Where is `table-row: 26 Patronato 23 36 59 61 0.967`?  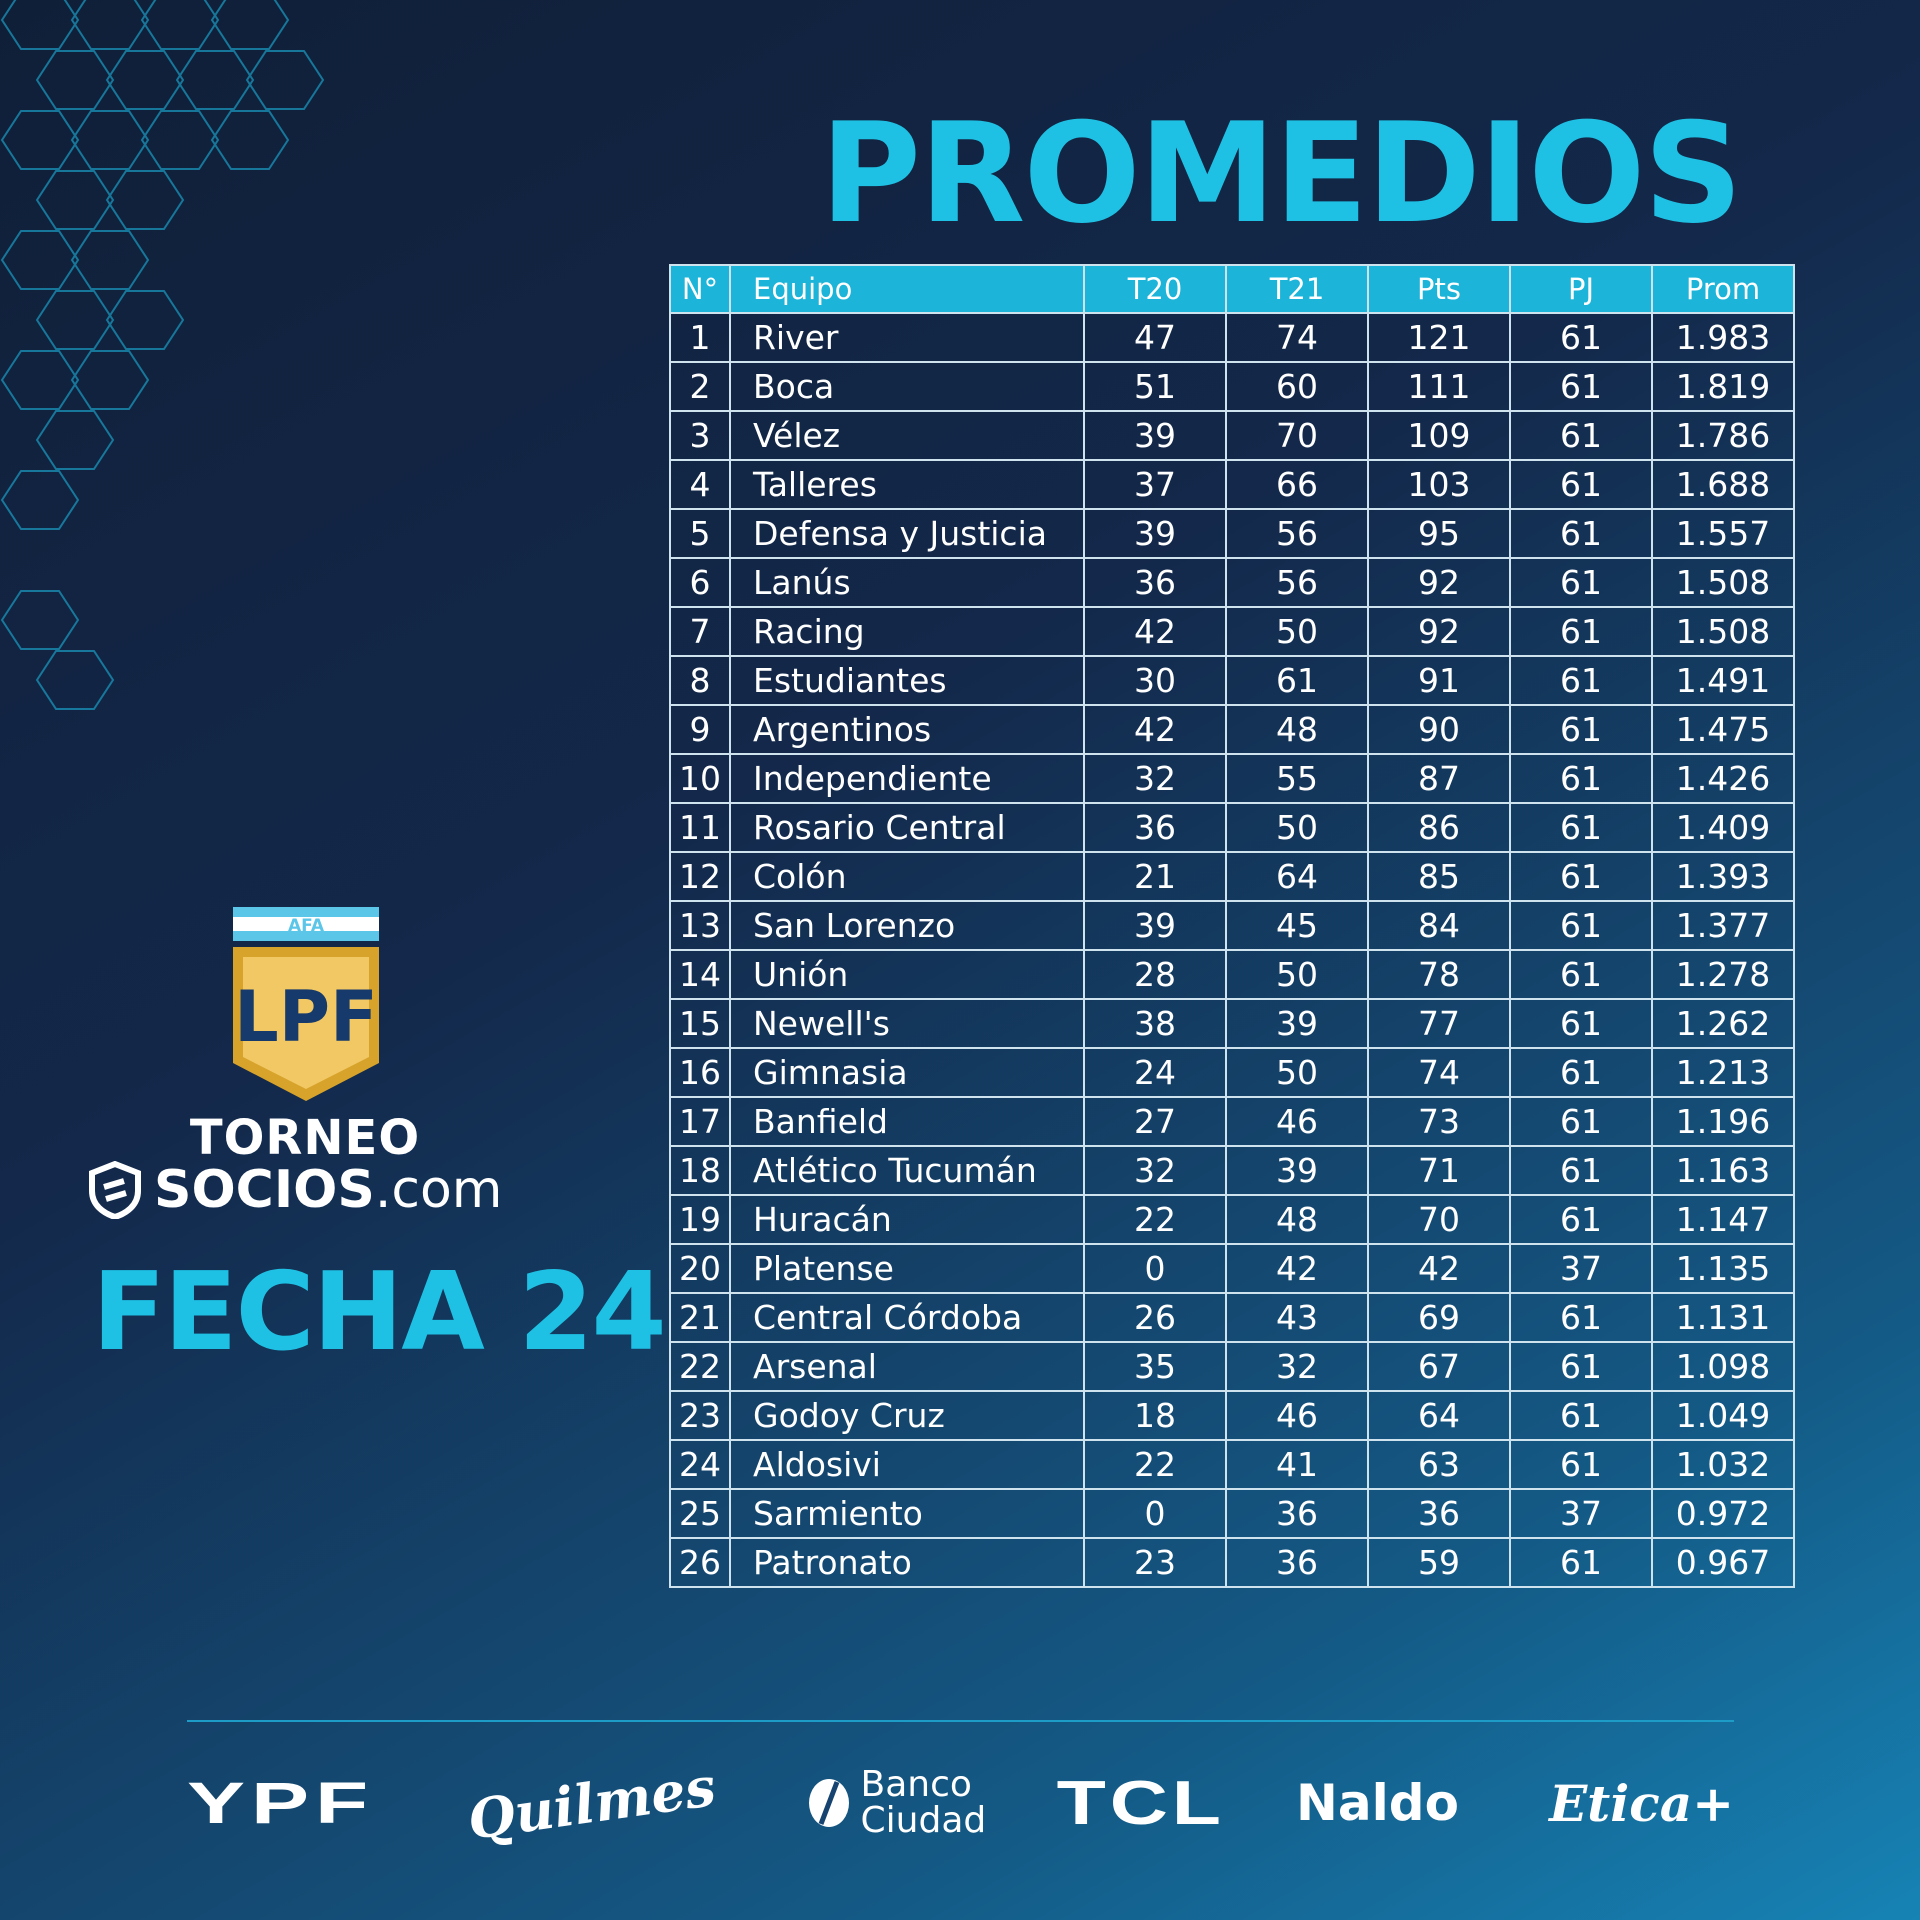 table-row: 26 Patronato 23 36 59 61 0.967 is located at coordinates (1232, 1562).